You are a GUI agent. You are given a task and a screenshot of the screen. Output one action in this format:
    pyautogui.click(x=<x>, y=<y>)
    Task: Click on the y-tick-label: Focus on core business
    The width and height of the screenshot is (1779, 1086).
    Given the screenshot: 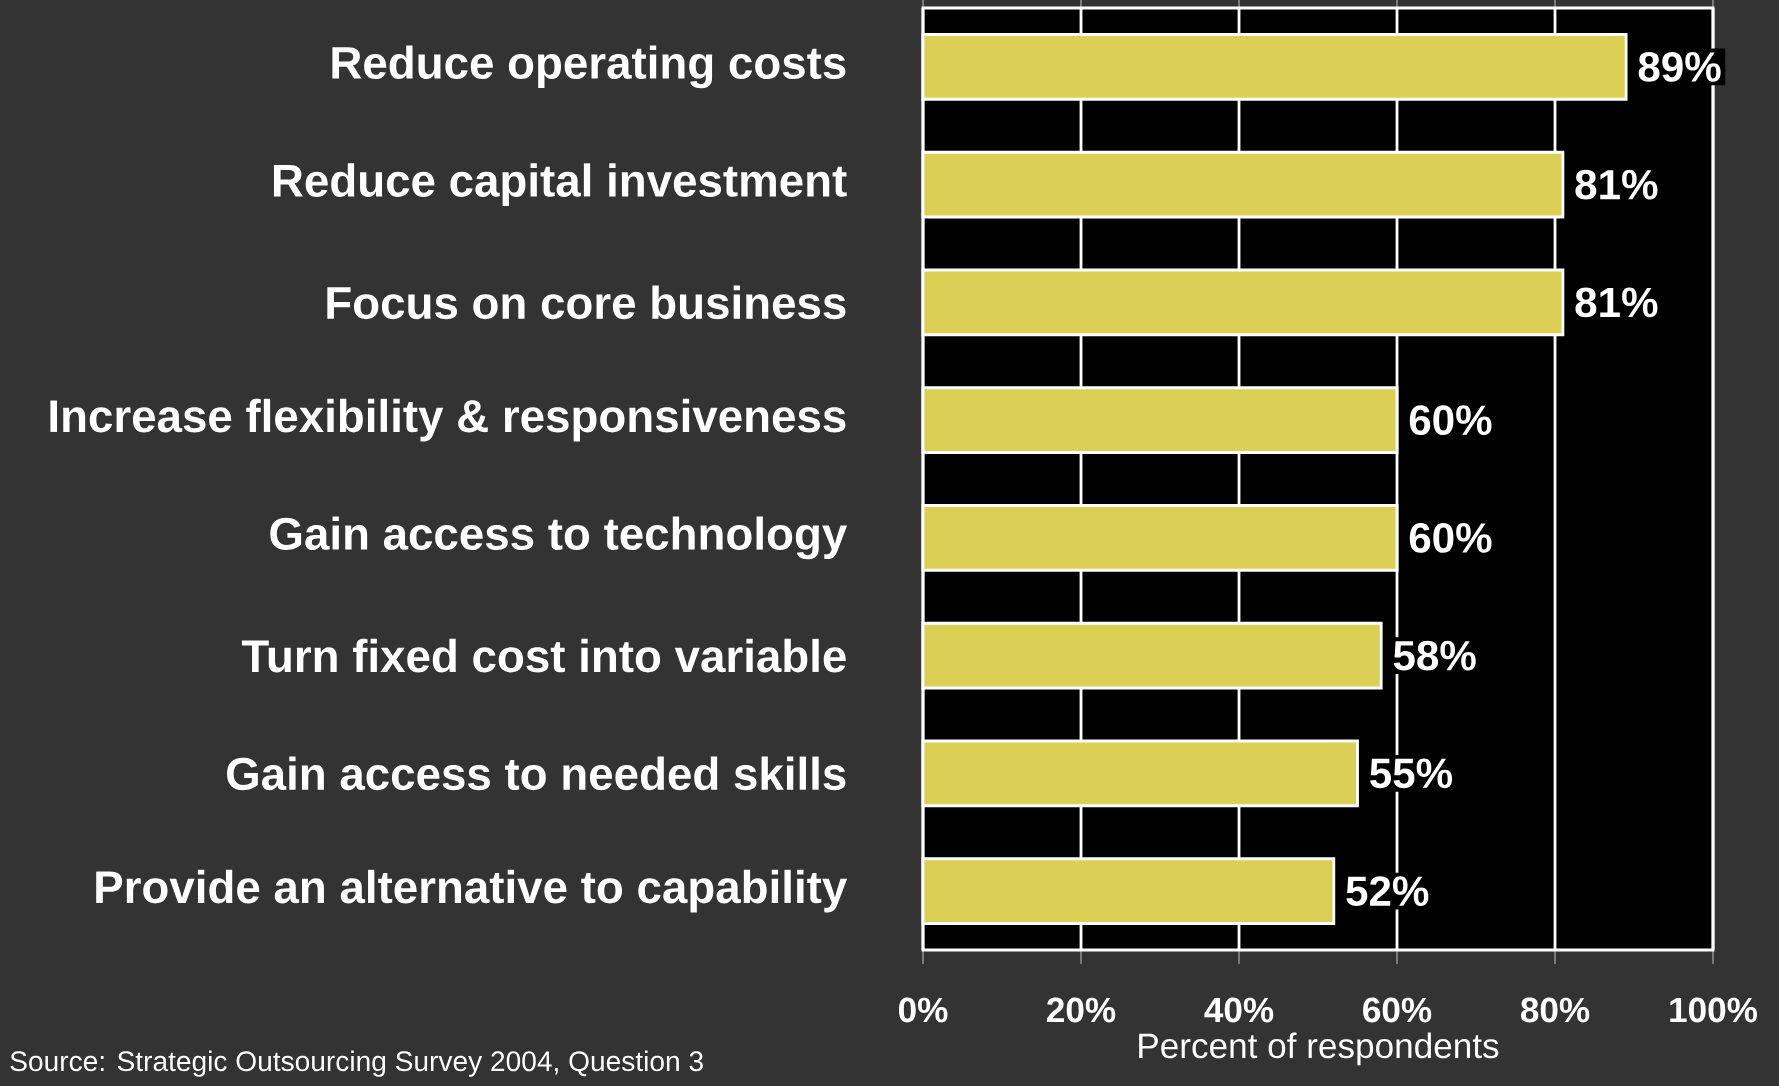 What is the action you would take?
    pyautogui.click(x=586, y=302)
    